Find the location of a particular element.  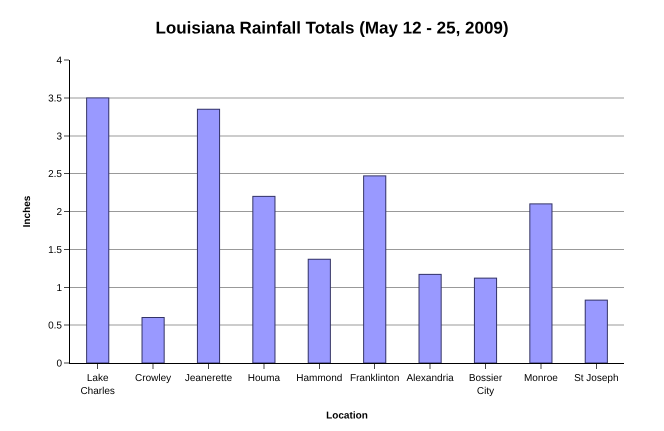

x-tick-label: Jeanerette is located at coordinates (208, 378).